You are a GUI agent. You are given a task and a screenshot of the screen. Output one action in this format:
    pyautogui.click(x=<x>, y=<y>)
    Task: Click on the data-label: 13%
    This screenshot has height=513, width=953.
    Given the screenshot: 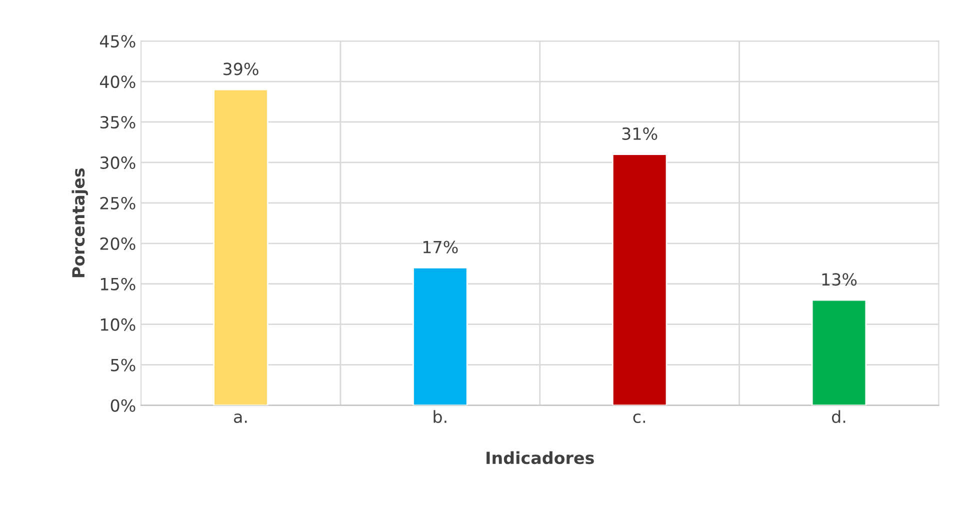 What is the action you would take?
    pyautogui.click(x=839, y=279)
    